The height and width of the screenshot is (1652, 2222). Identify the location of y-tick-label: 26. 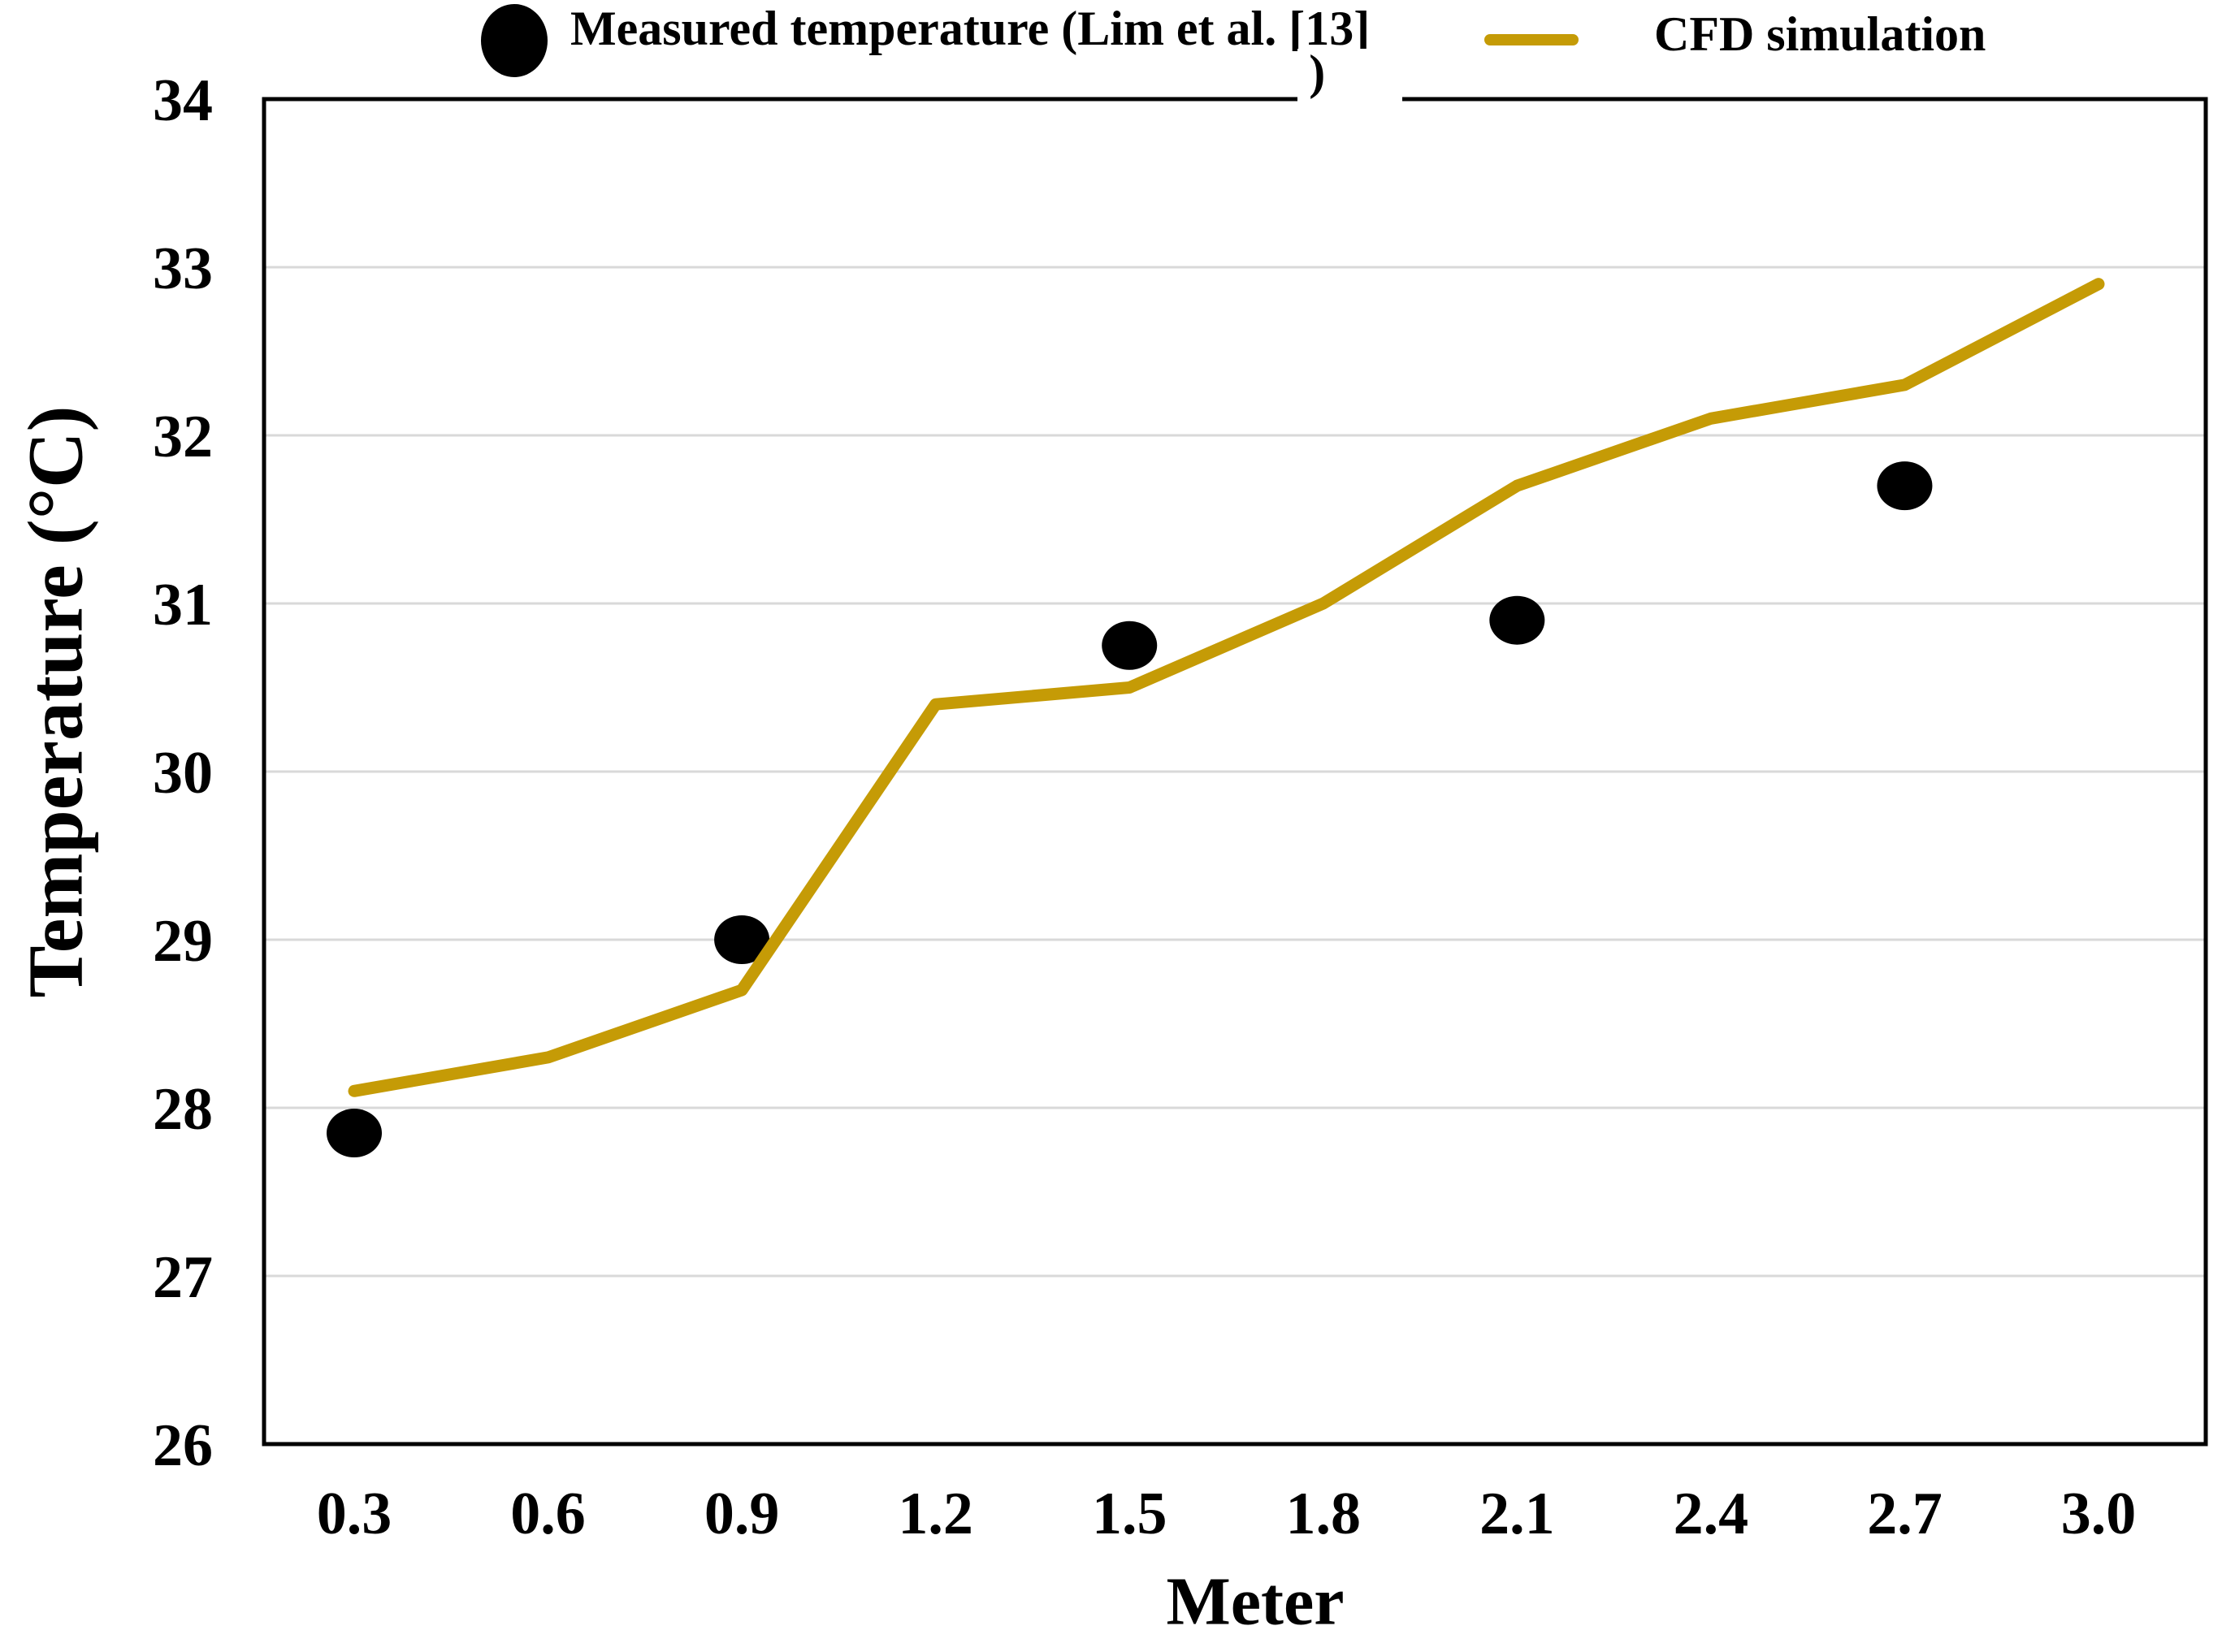
(183, 1446).